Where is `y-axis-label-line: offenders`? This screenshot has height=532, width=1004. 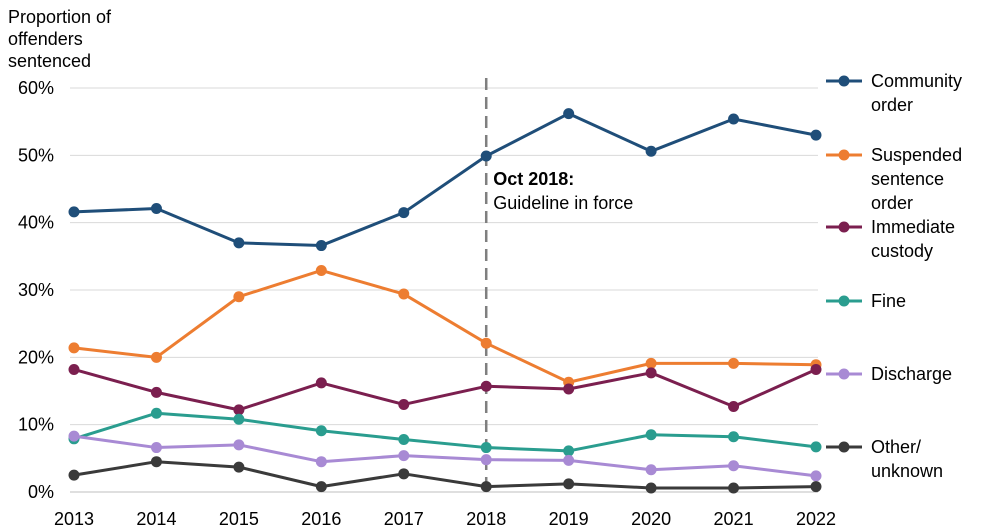 y-axis-label-line: offenders is located at coordinates (45, 39).